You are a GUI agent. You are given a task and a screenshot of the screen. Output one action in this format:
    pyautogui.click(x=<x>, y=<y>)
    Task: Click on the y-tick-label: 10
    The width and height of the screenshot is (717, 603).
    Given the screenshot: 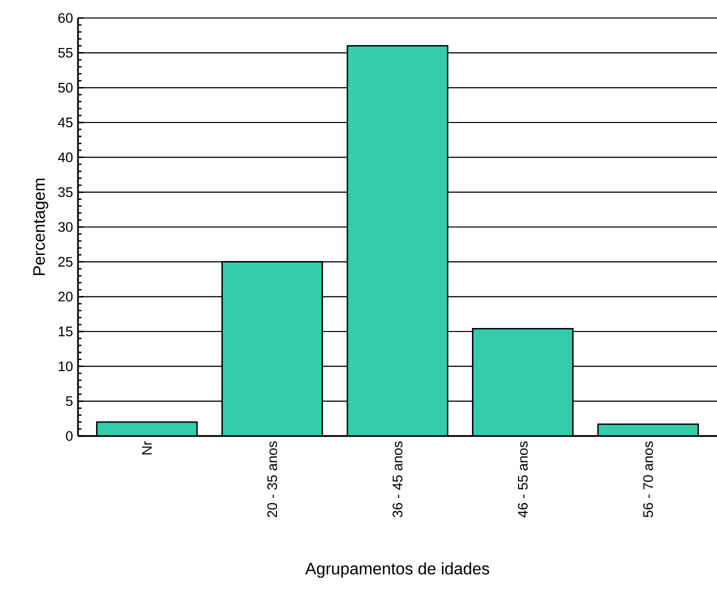 What is the action you would take?
    pyautogui.click(x=65, y=366)
    